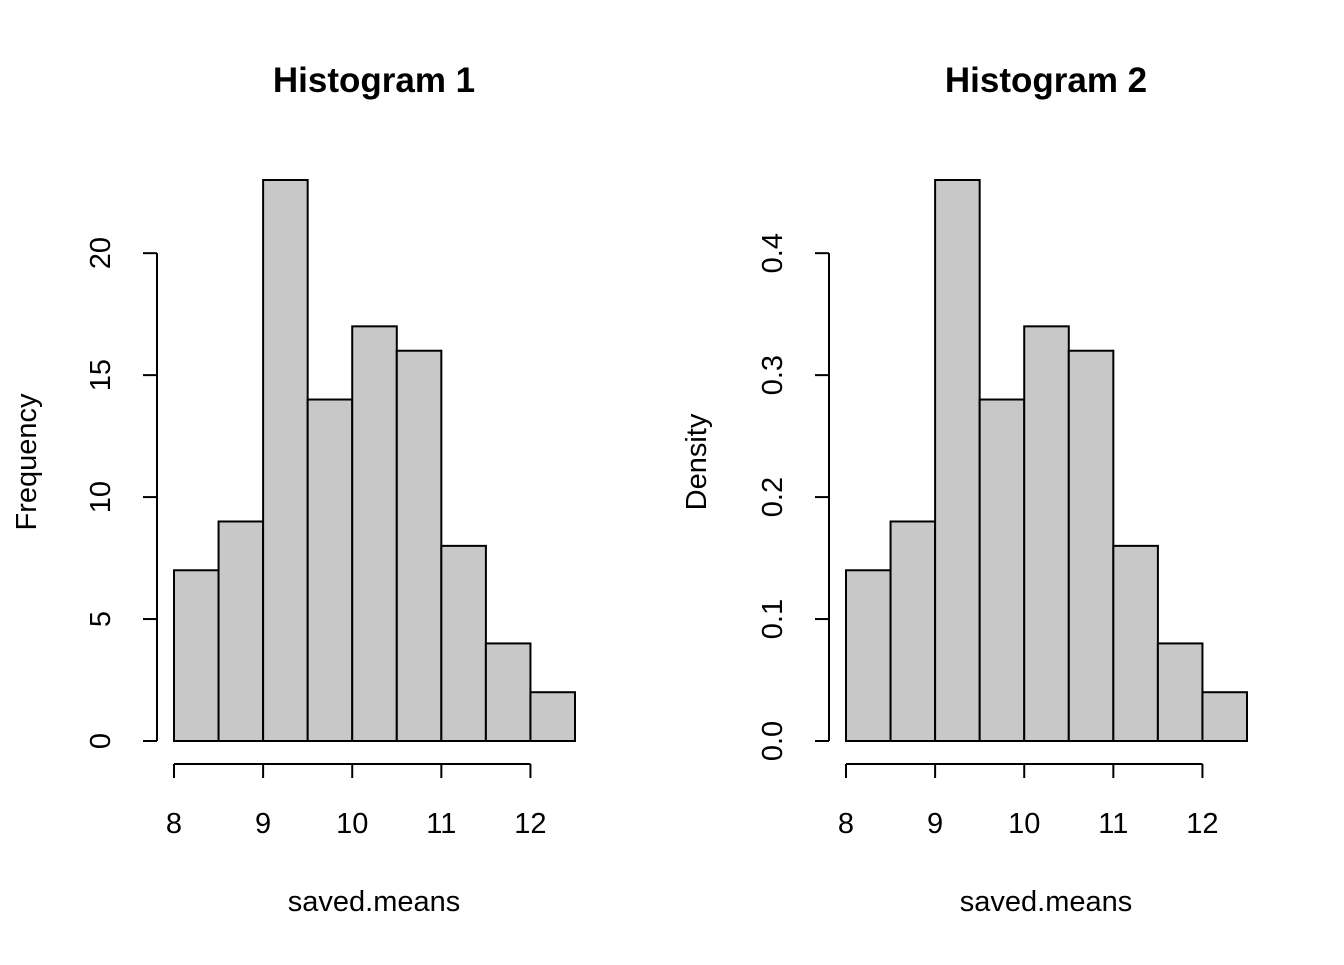  What do you see at coordinates (1024, 824) in the screenshot?
I see `histogram-2-x-tick-label-3: 10` at bounding box center [1024, 824].